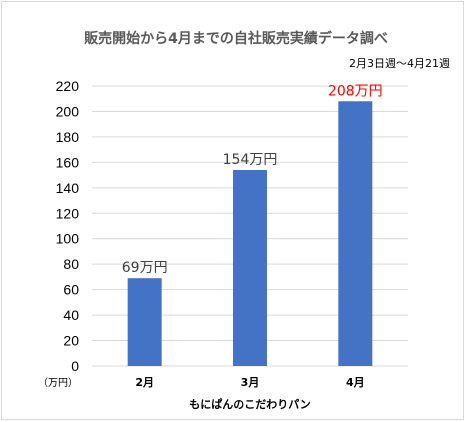 The image size is (467, 422). Describe the element at coordinates (68, 213) in the screenshot. I see `y-tick-label: 120` at that location.